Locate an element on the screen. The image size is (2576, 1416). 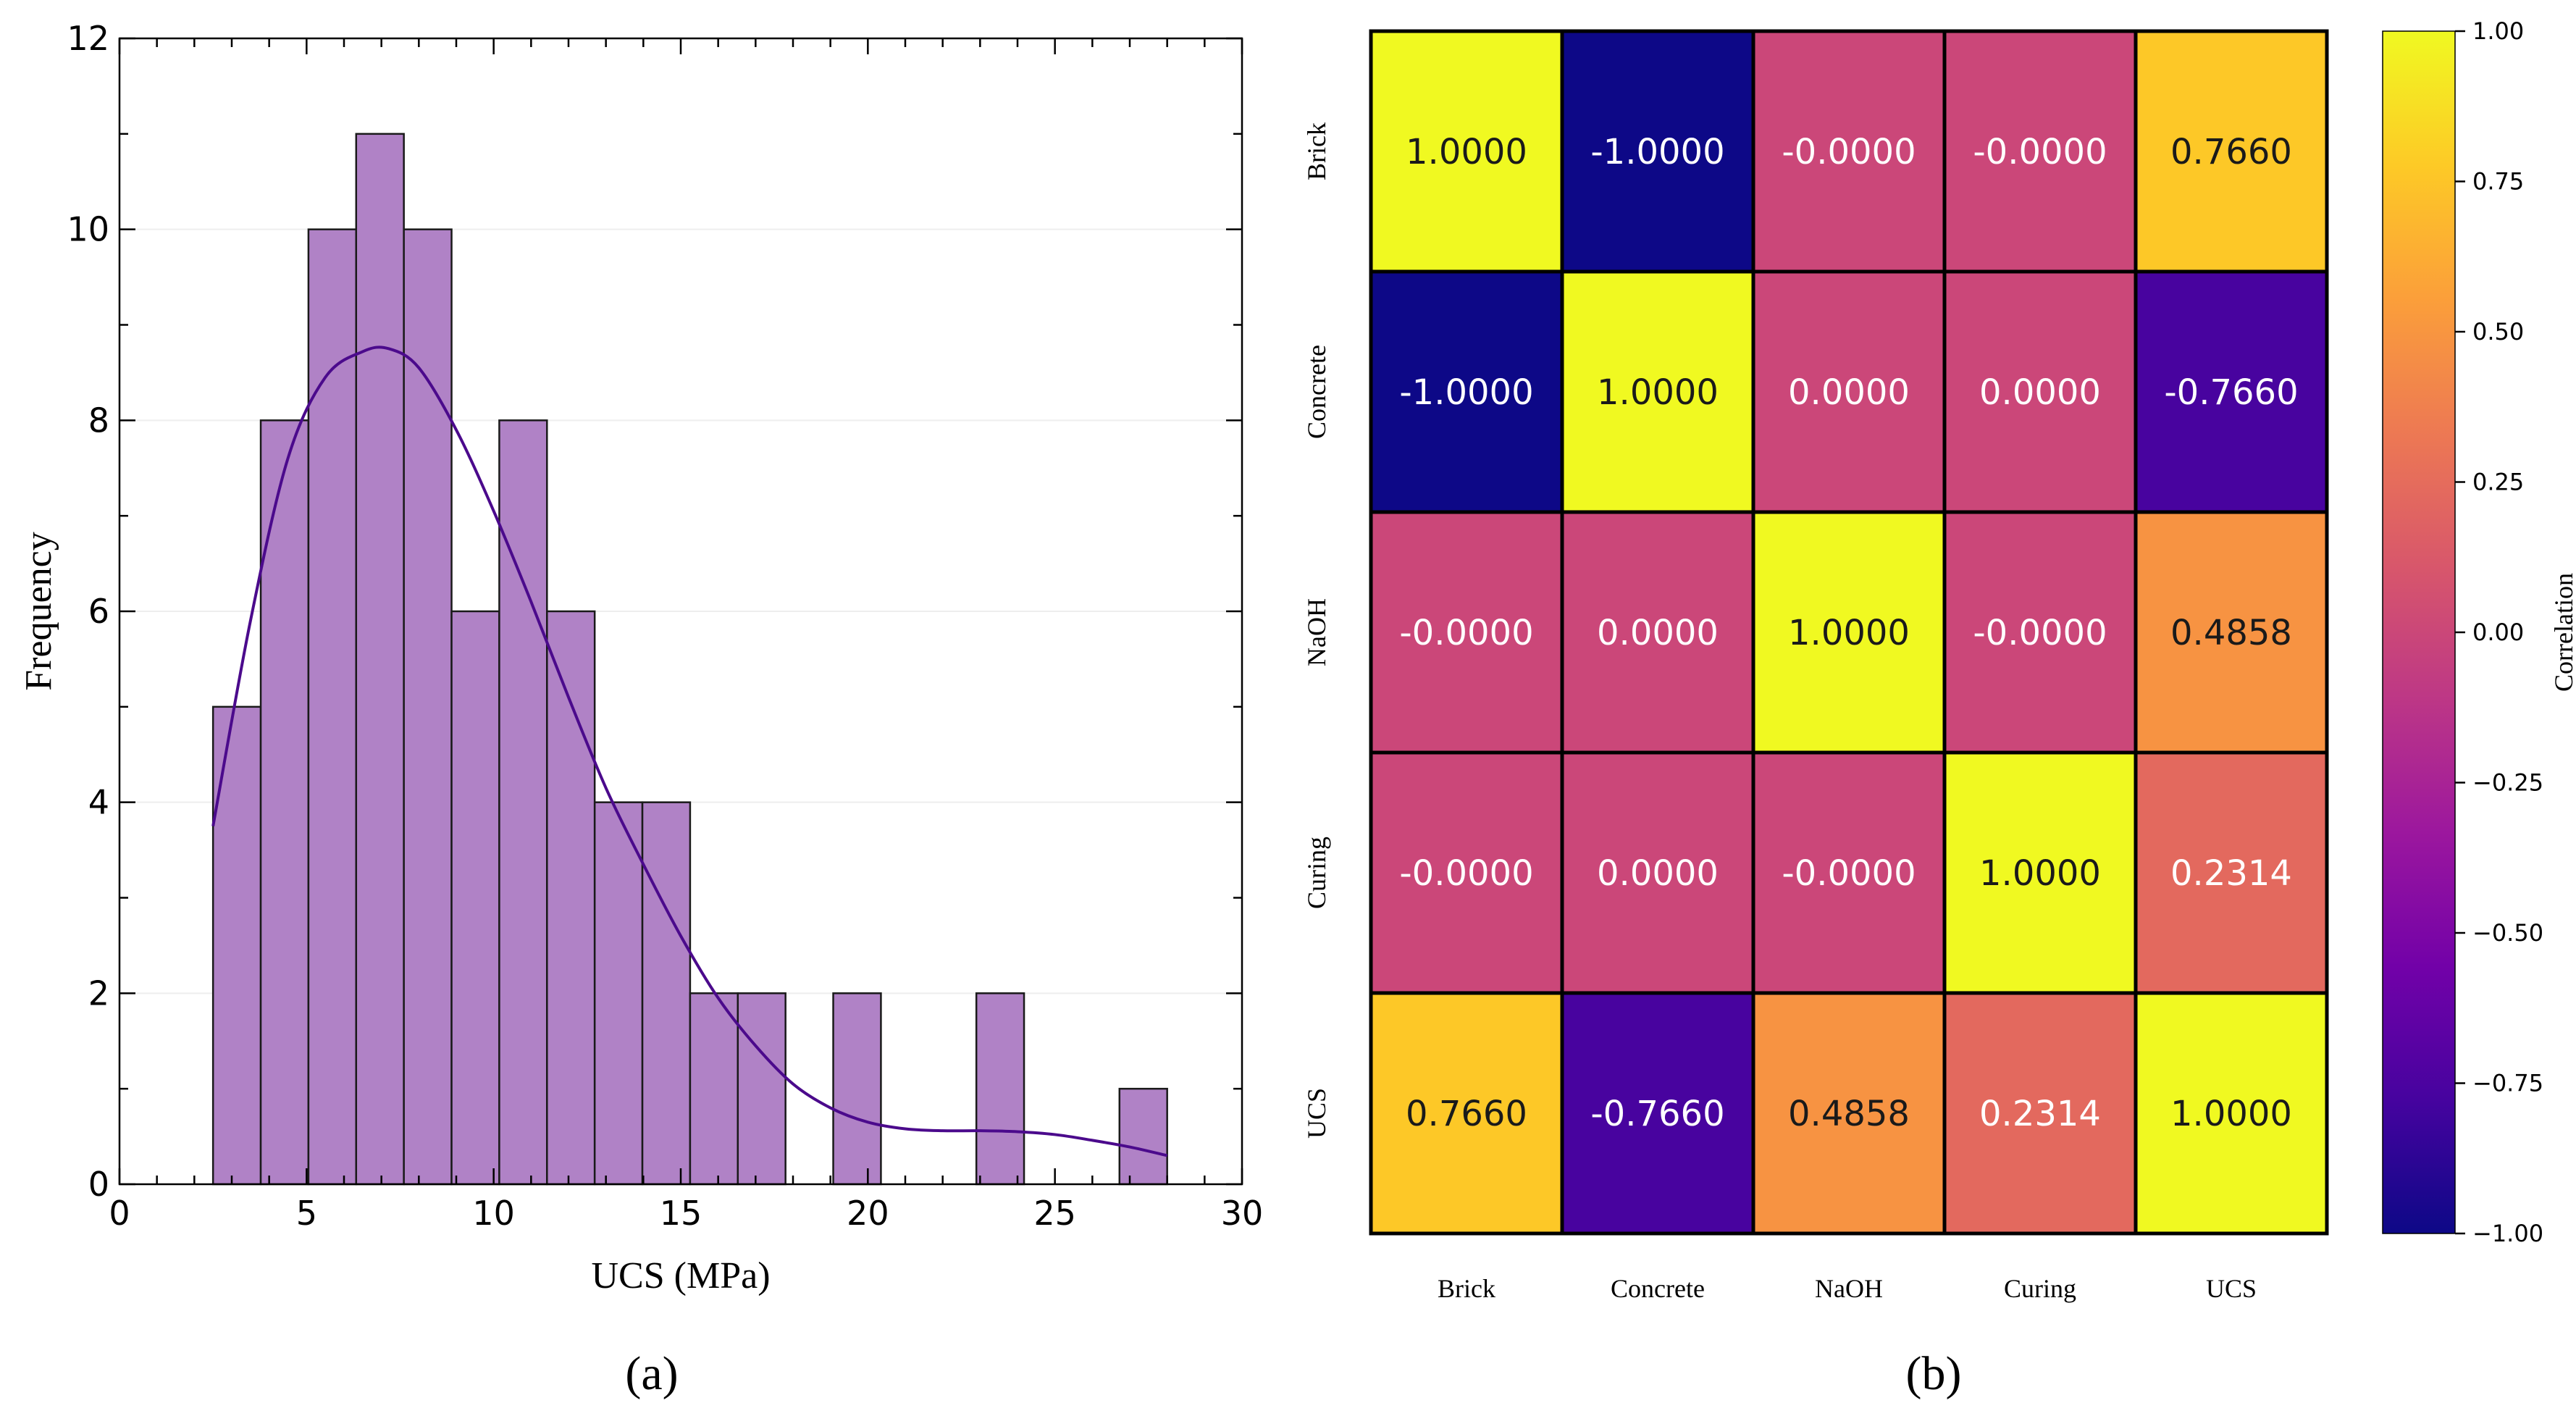
heatmap-column-labels: Brick Concrete NaOH Curing UCS is located at coordinates (1847, 1288).